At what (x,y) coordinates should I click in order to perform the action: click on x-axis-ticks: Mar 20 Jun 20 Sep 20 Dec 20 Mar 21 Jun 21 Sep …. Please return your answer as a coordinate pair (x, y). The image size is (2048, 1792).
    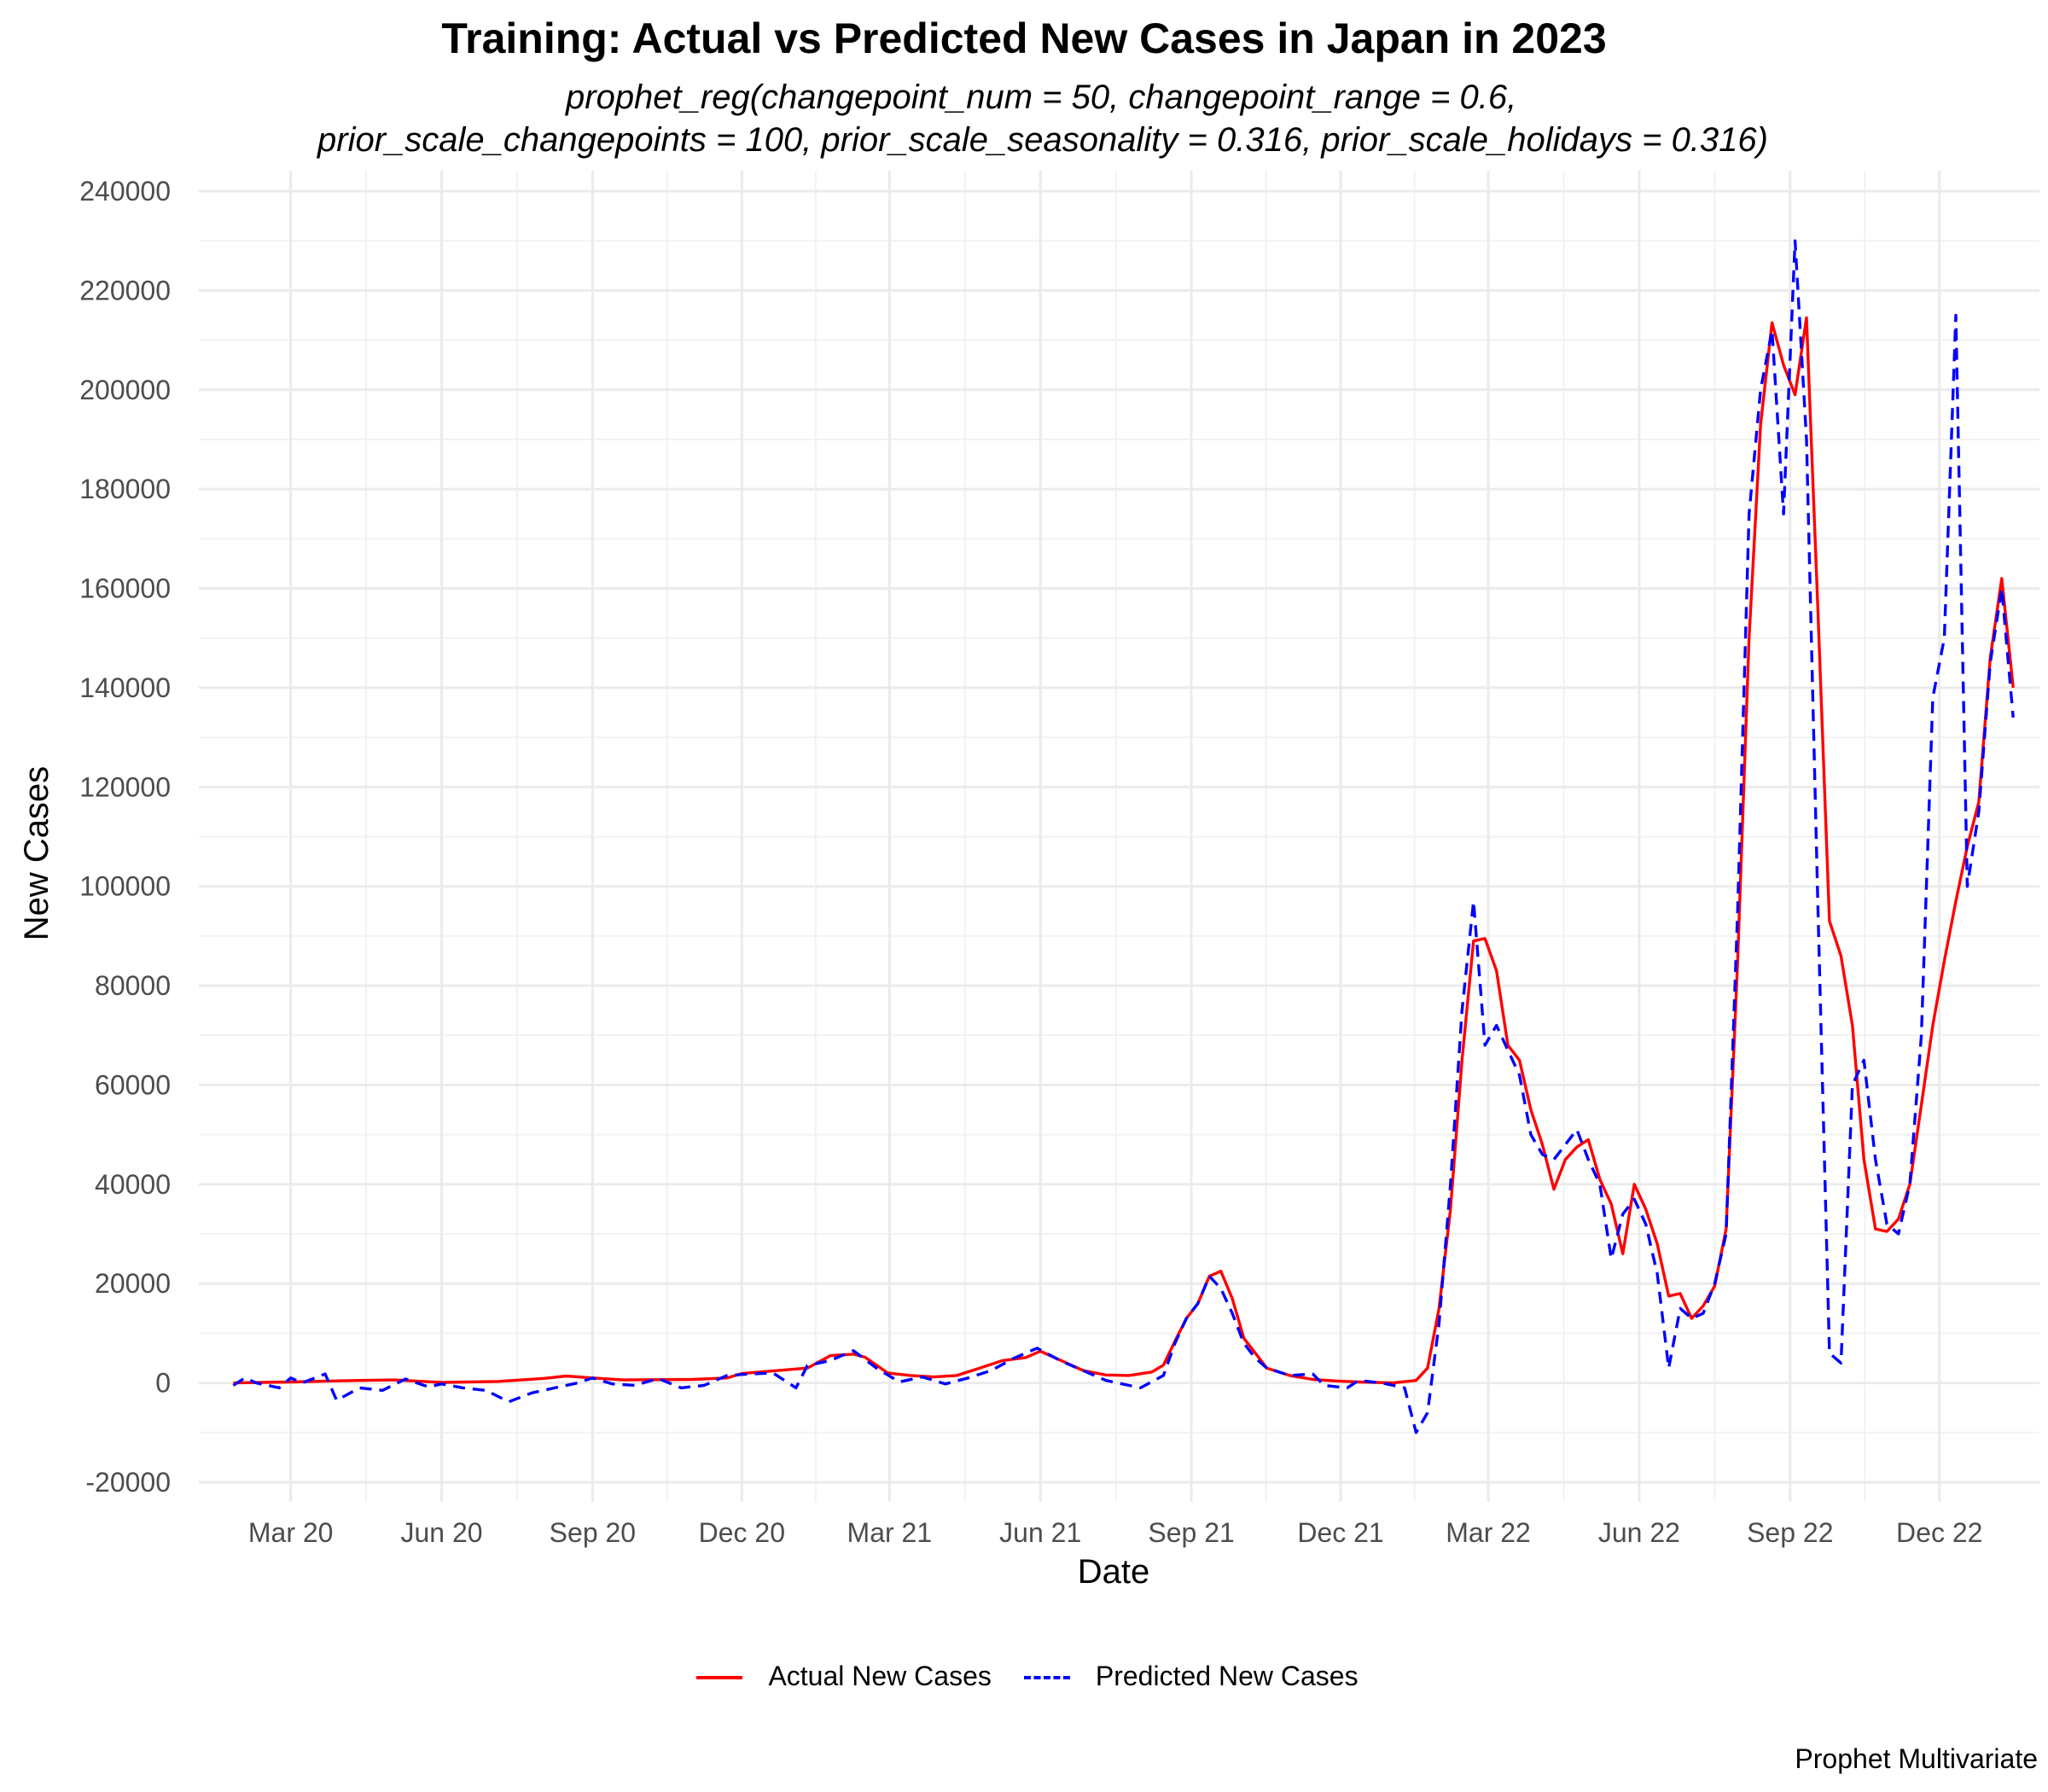
    Looking at the image, I should click on (1115, 1532).